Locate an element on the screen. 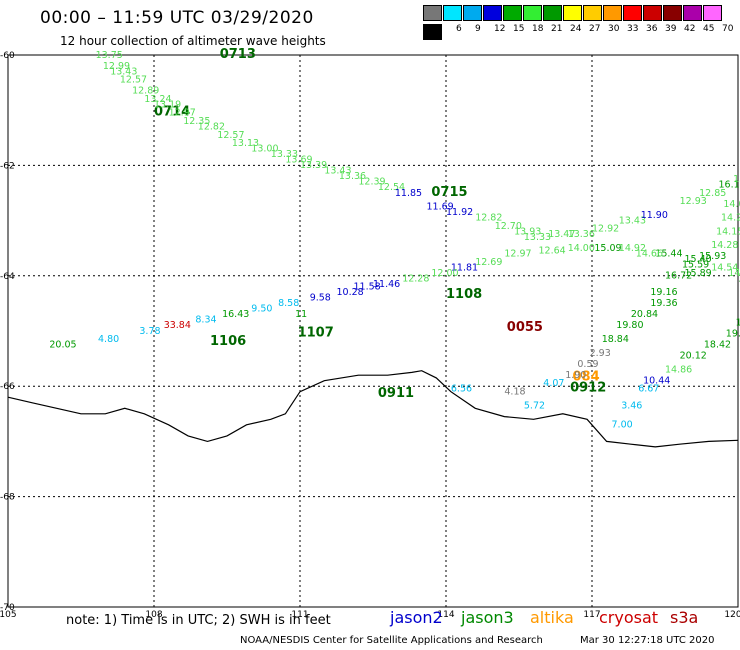  track-time-label: 0714 is located at coordinates (172, 112).